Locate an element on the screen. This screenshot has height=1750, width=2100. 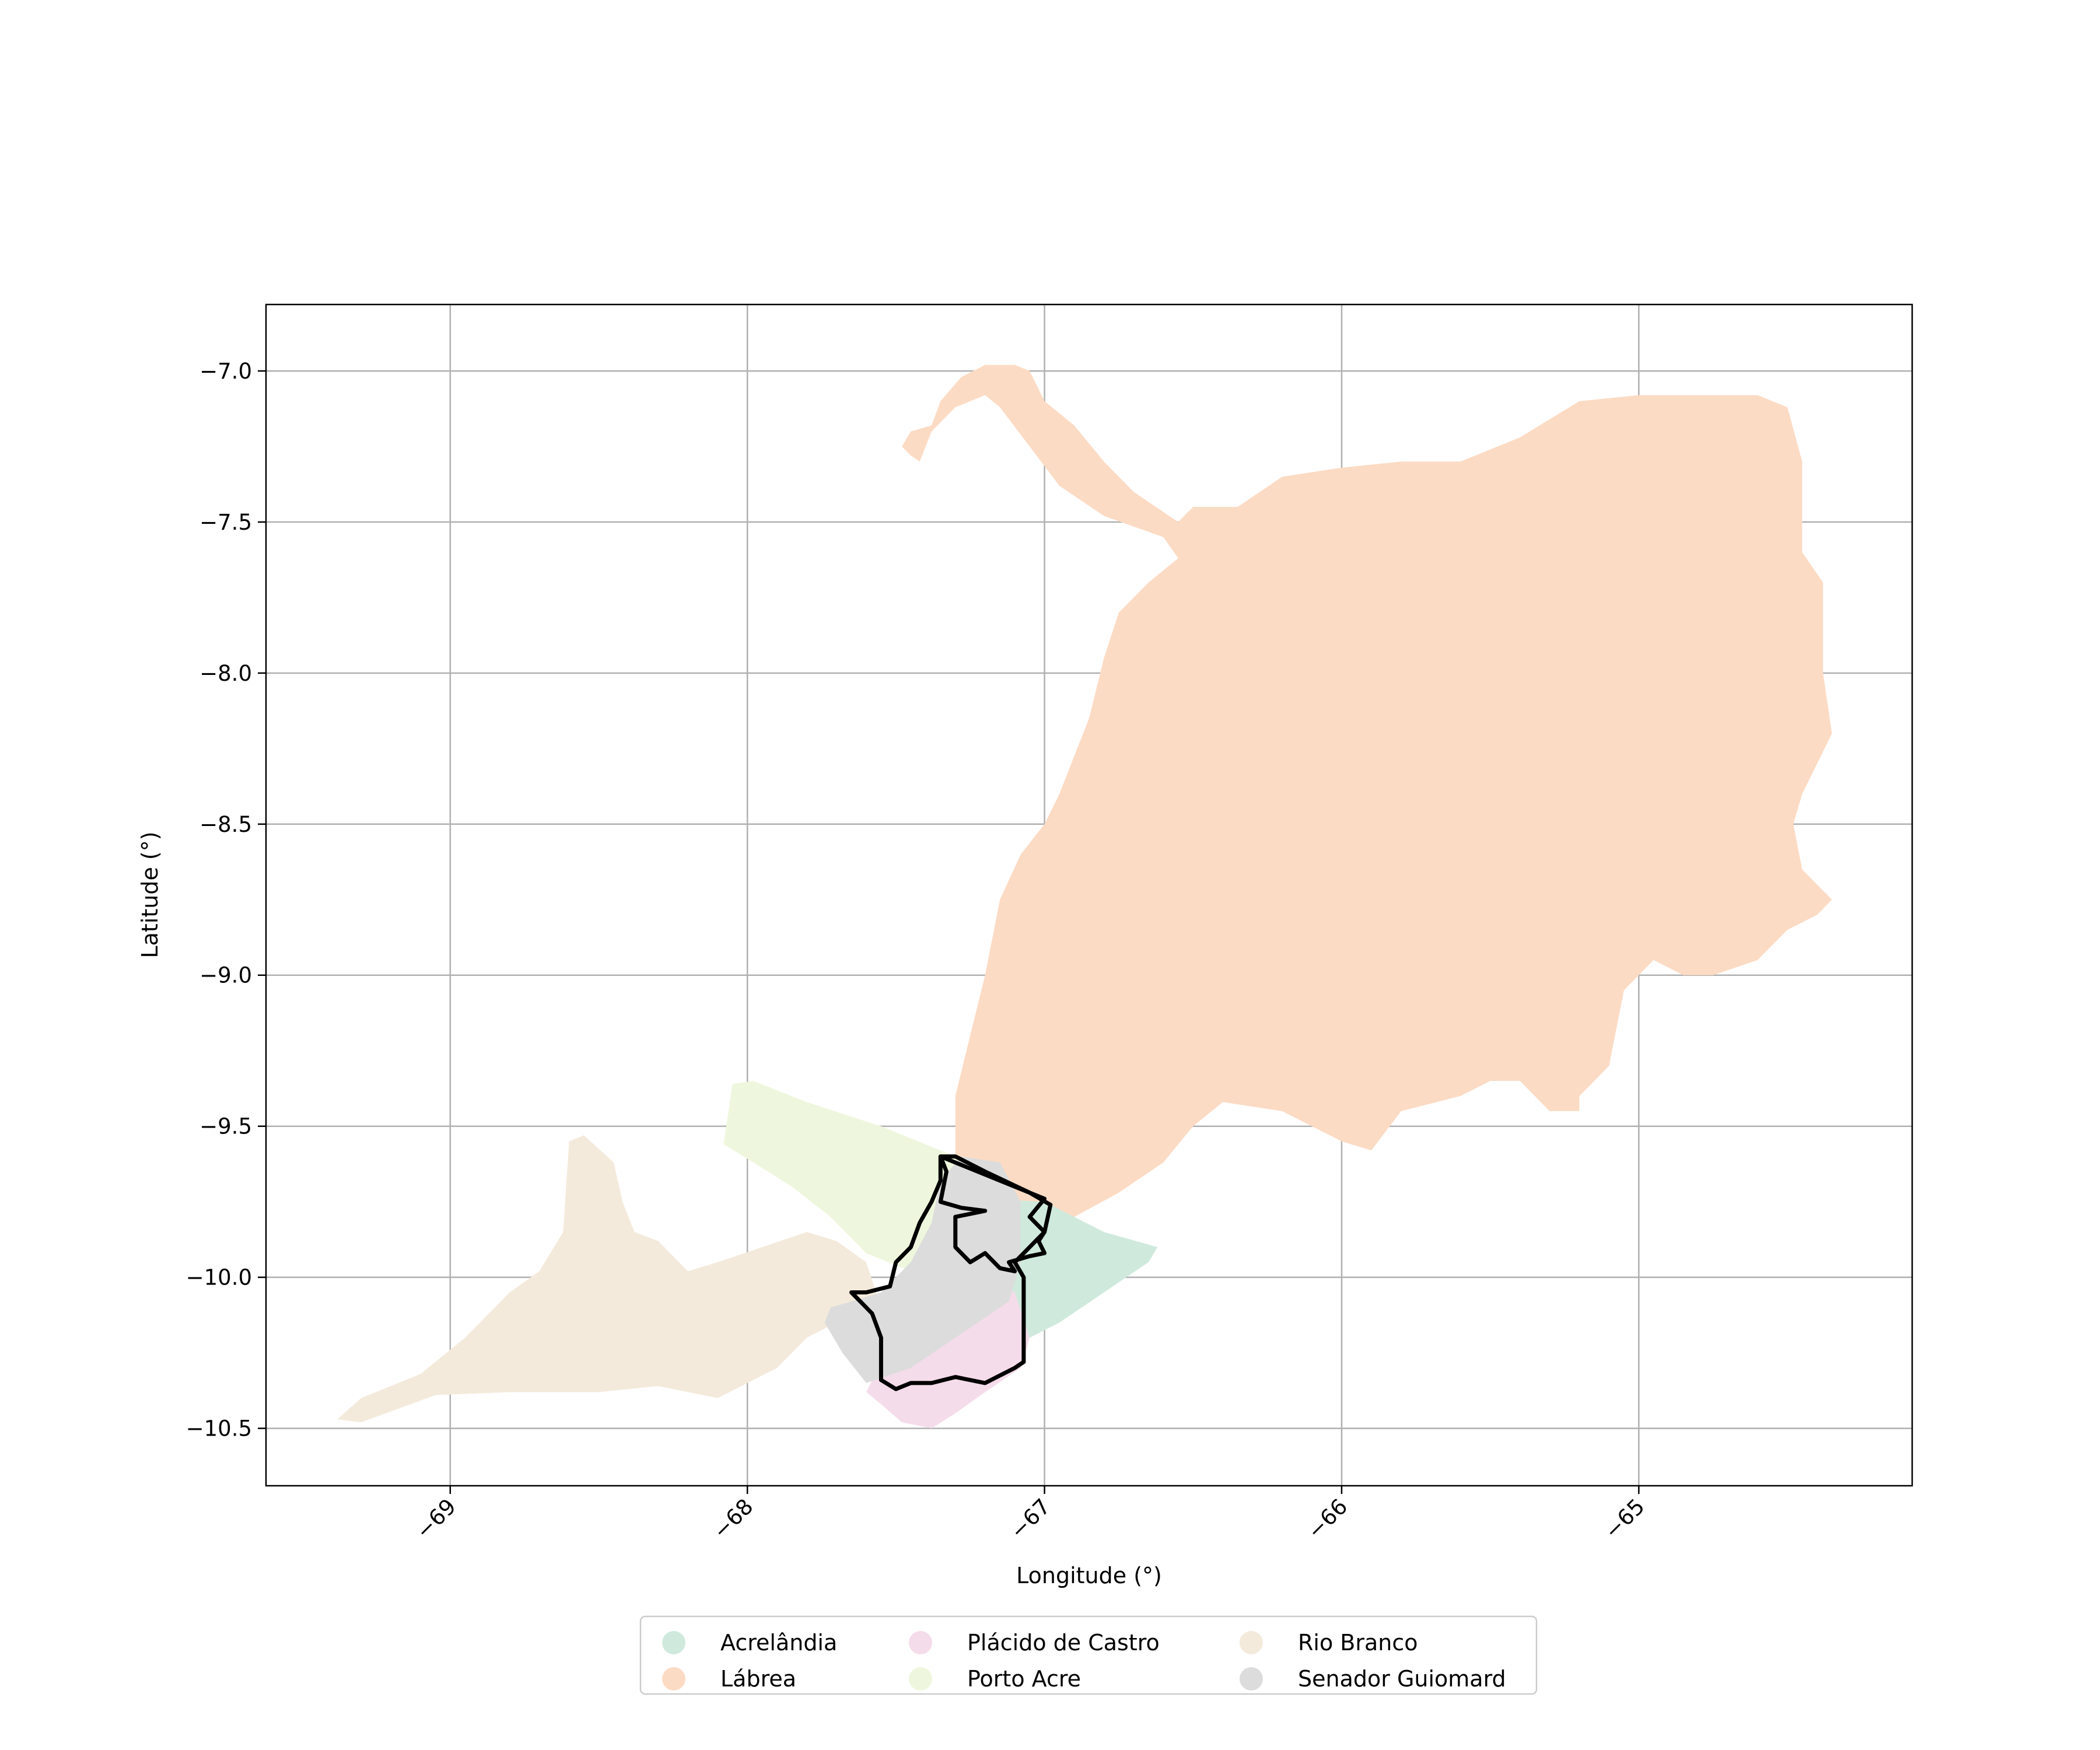
y-tick-label: −10.5 is located at coordinates (219, 1428).